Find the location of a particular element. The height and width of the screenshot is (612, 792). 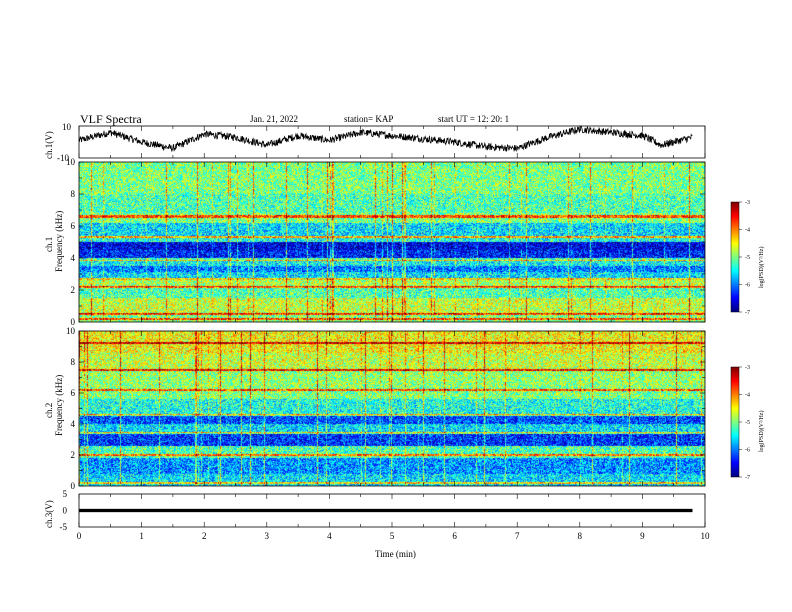

x-tick-label: 6 is located at coordinates (454, 536).